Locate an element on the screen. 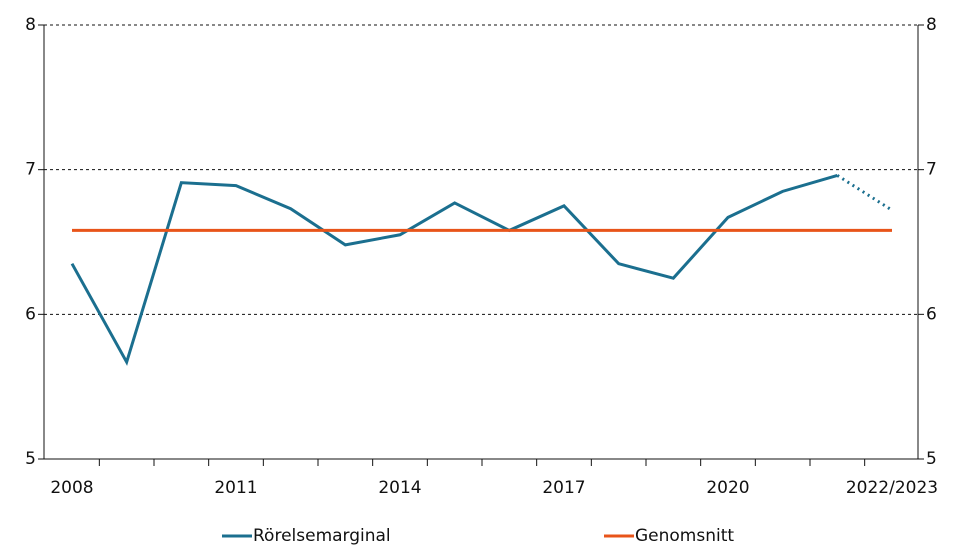 Image resolution: width=954 pixels, height=548 pixels. x-tick-label: 2008 is located at coordinates (71, 488).